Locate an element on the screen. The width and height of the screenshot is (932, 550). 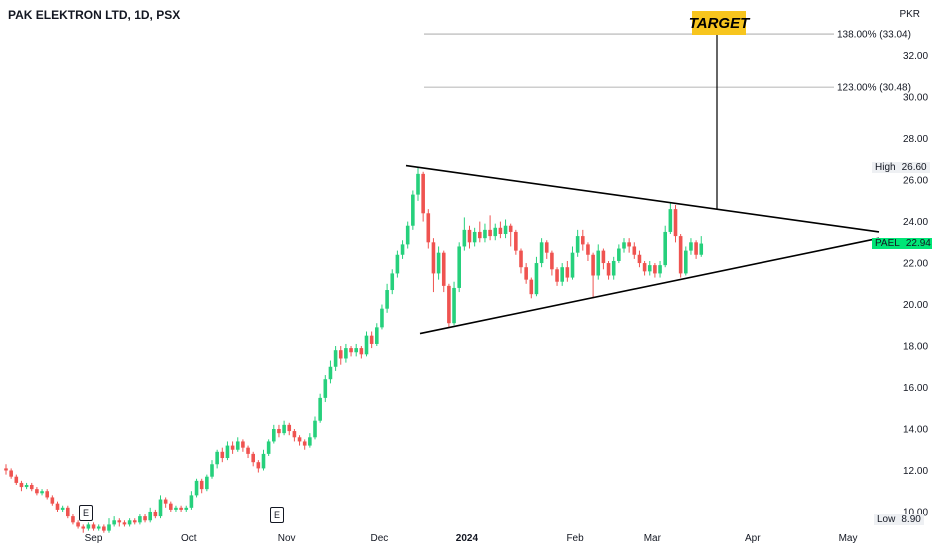
last-tag-name: PAEL is located at coordinates (887, 244).